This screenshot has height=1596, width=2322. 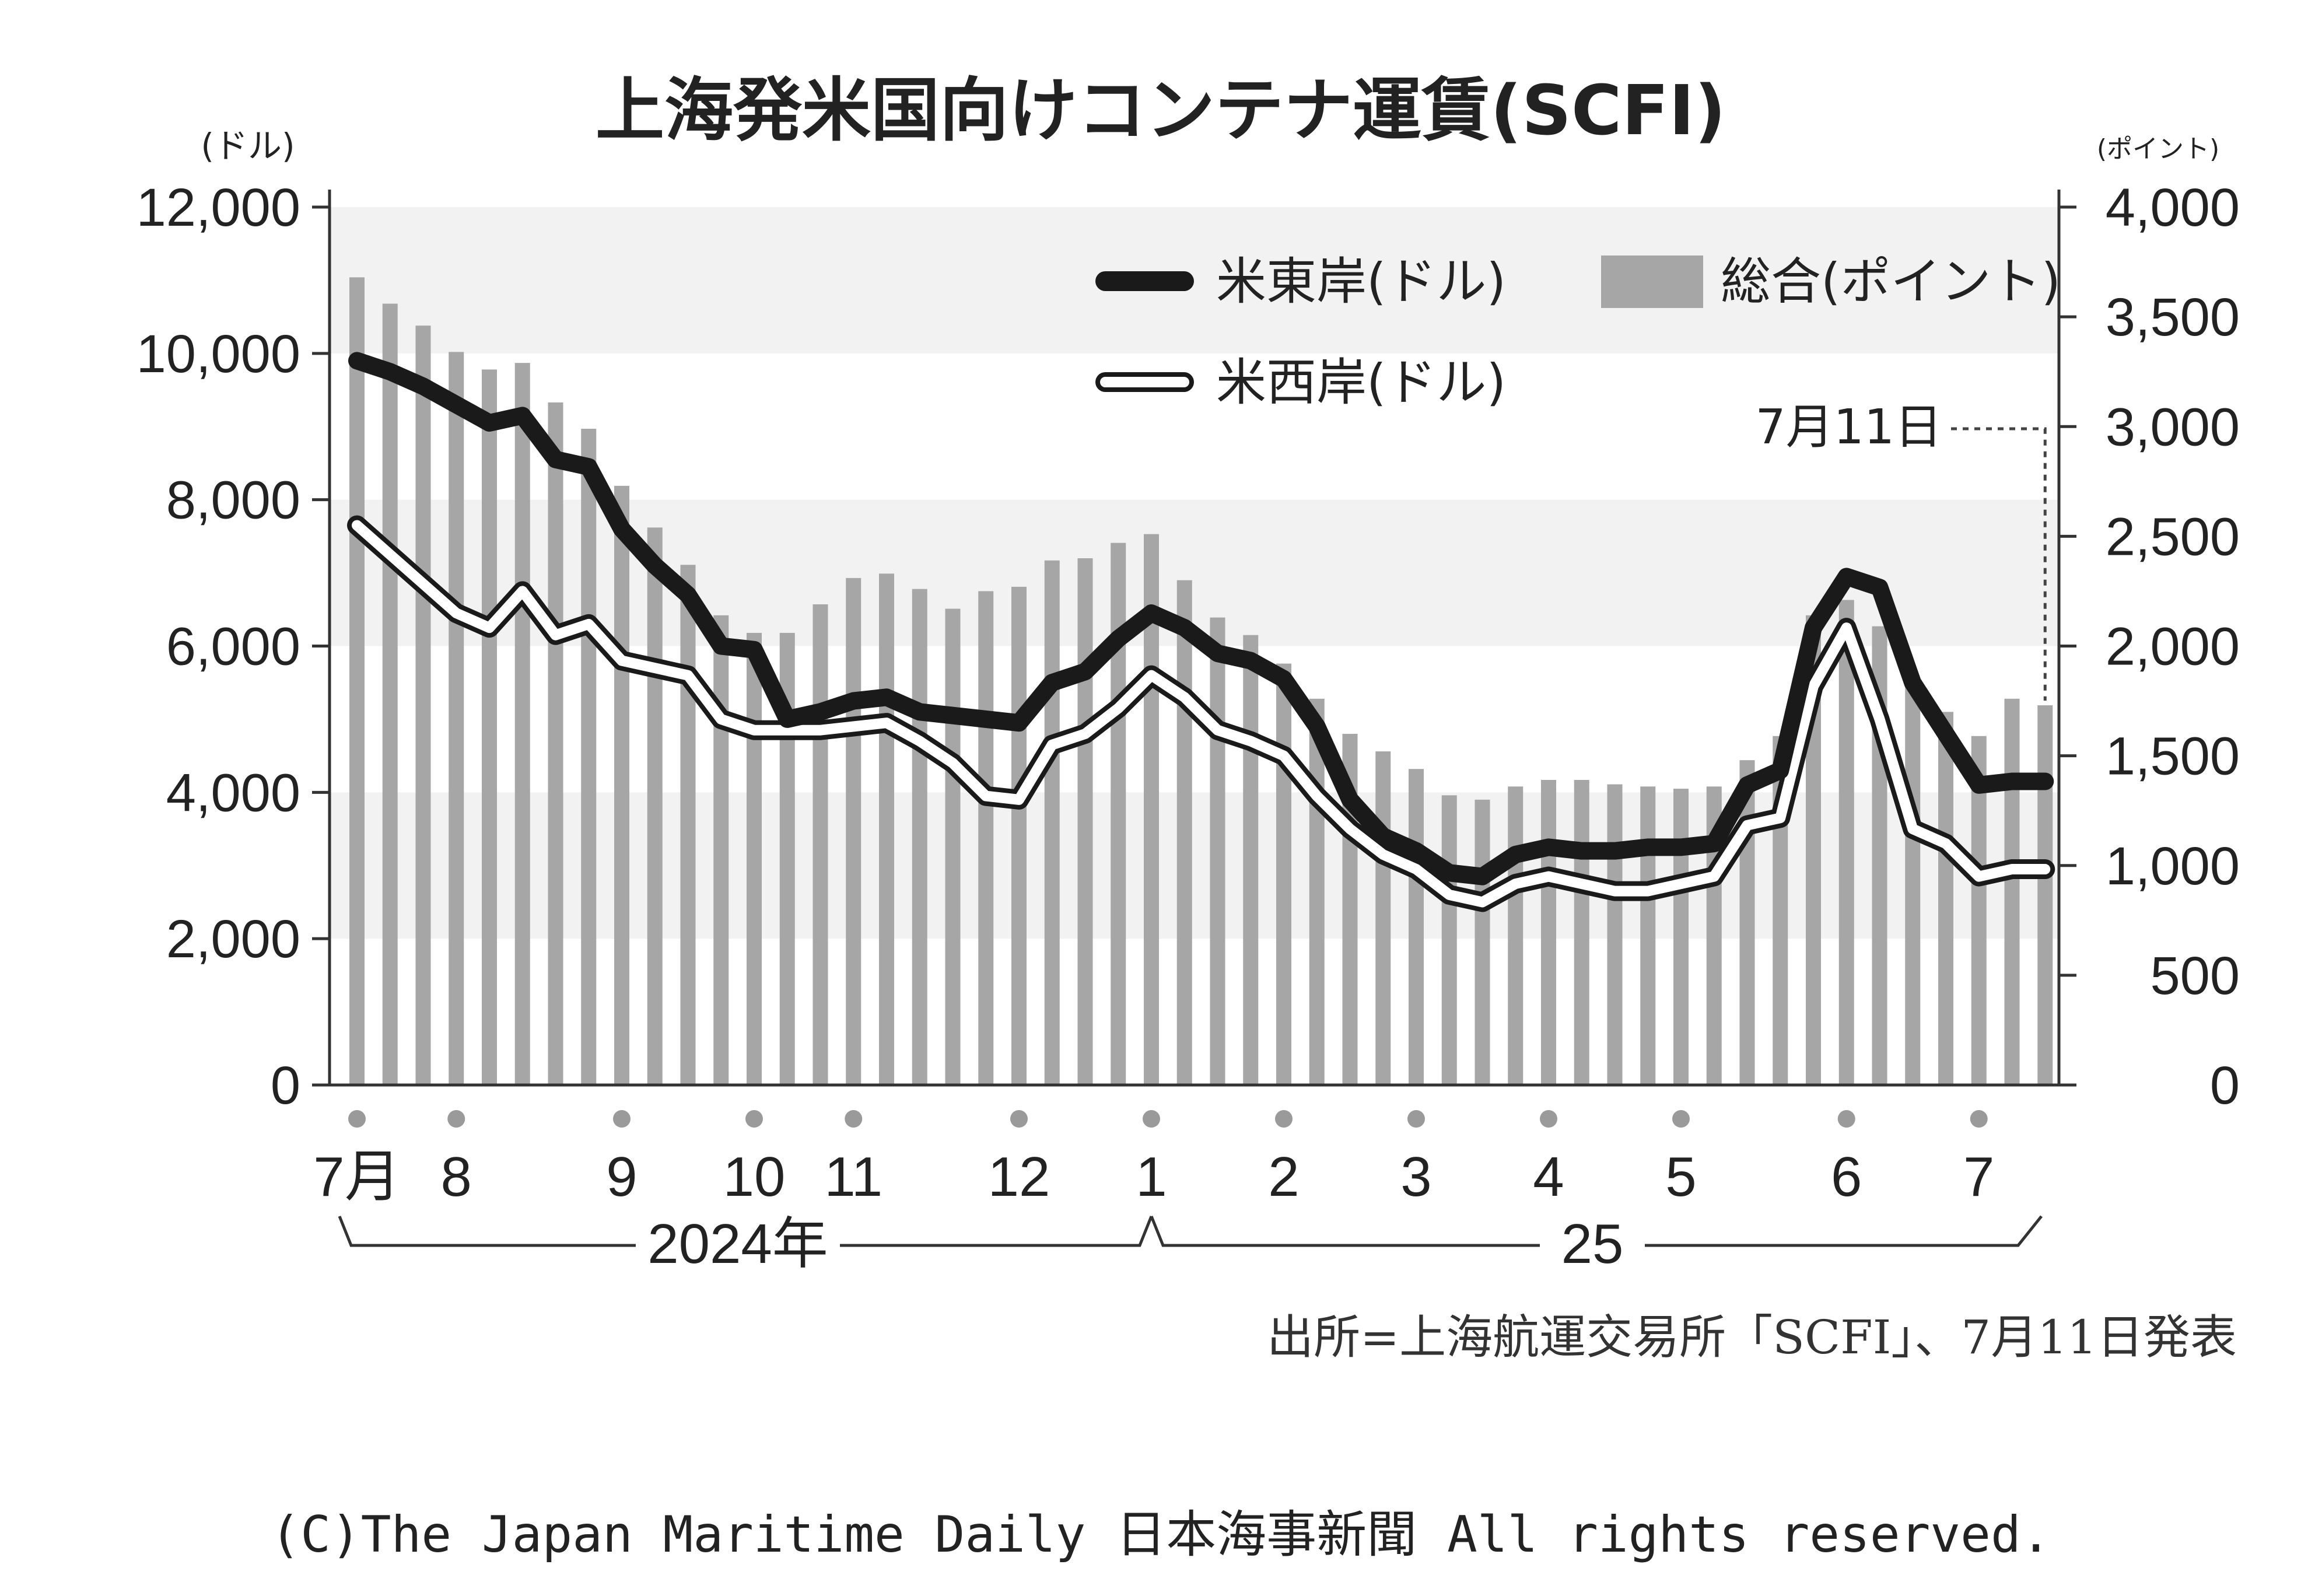 I want to click on legend-west-label: 米西岸(ドル), so click(x=1361, y=383).